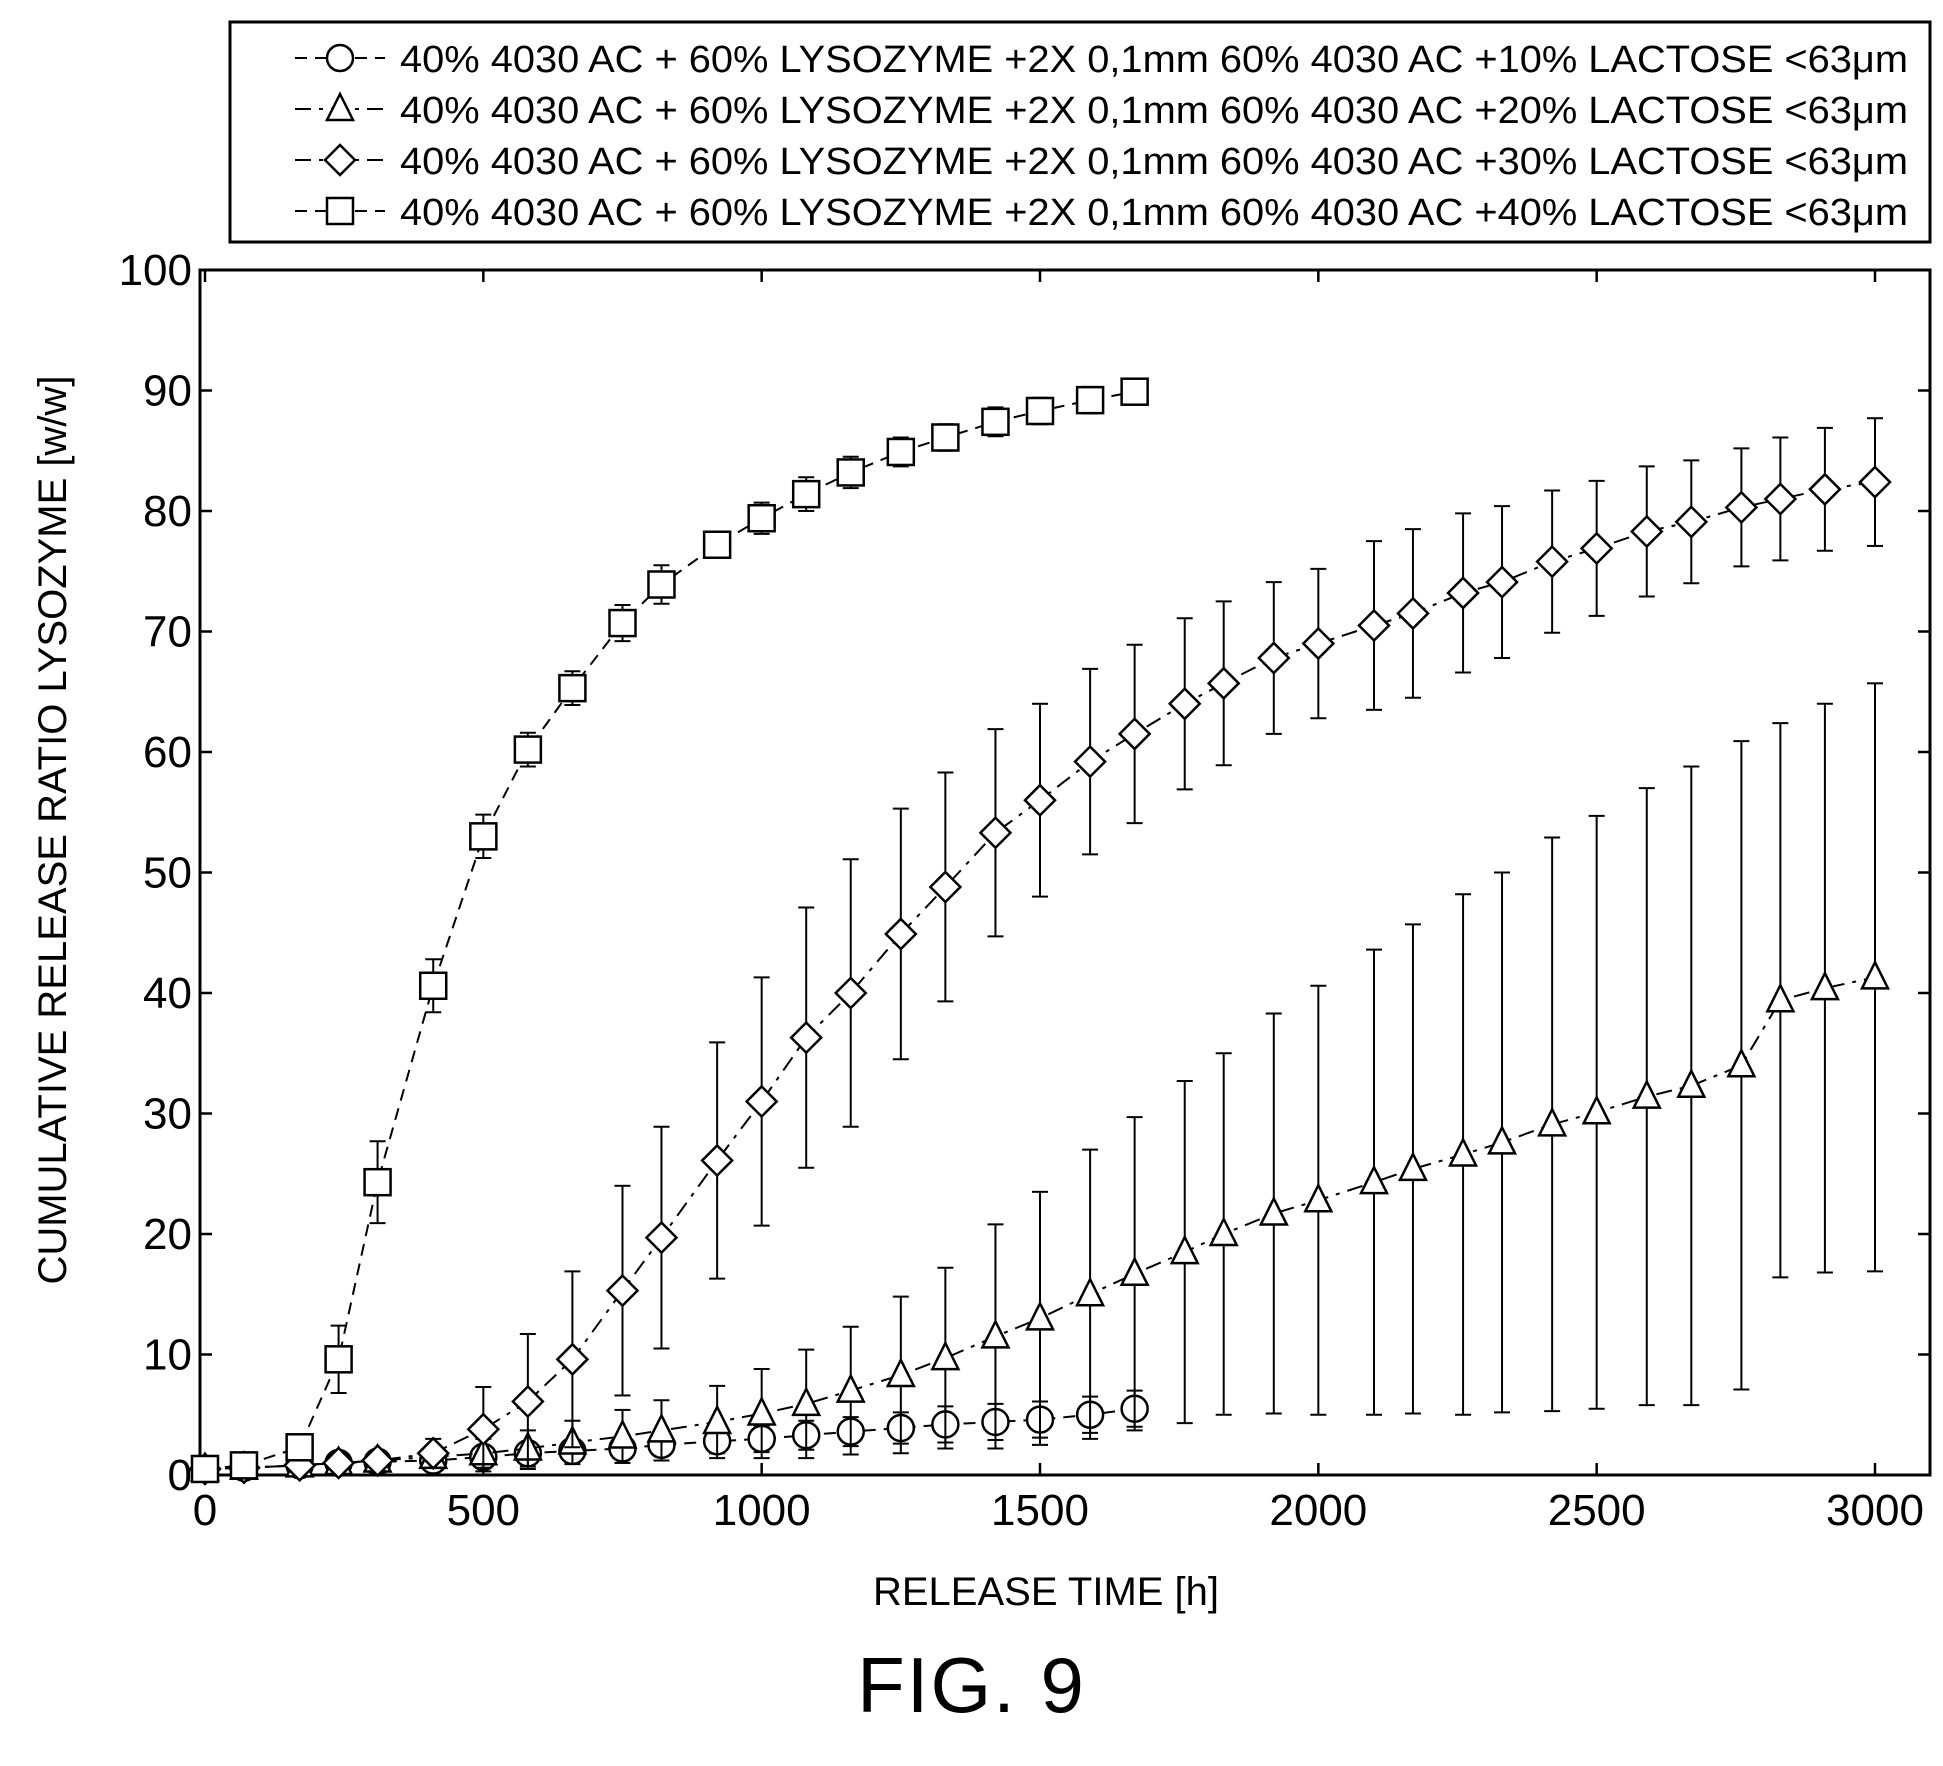 This screenshot has width=1943, height=1766. What do you see at coordinates (53, 829) in the screenshot?
I see `y-axis-label: CUMULATIVE RELEASE RATIO LYSOZYME [w/w]` at bounding box center [53, 829].